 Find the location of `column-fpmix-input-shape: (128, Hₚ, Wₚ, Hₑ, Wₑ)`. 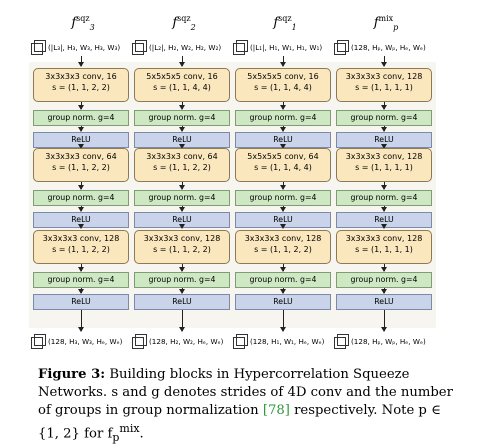

column-fpmix-input-shape: (128, Hₚ, Wₚ, Hₑ, Wₑ) is located at coordinates (380, 47).